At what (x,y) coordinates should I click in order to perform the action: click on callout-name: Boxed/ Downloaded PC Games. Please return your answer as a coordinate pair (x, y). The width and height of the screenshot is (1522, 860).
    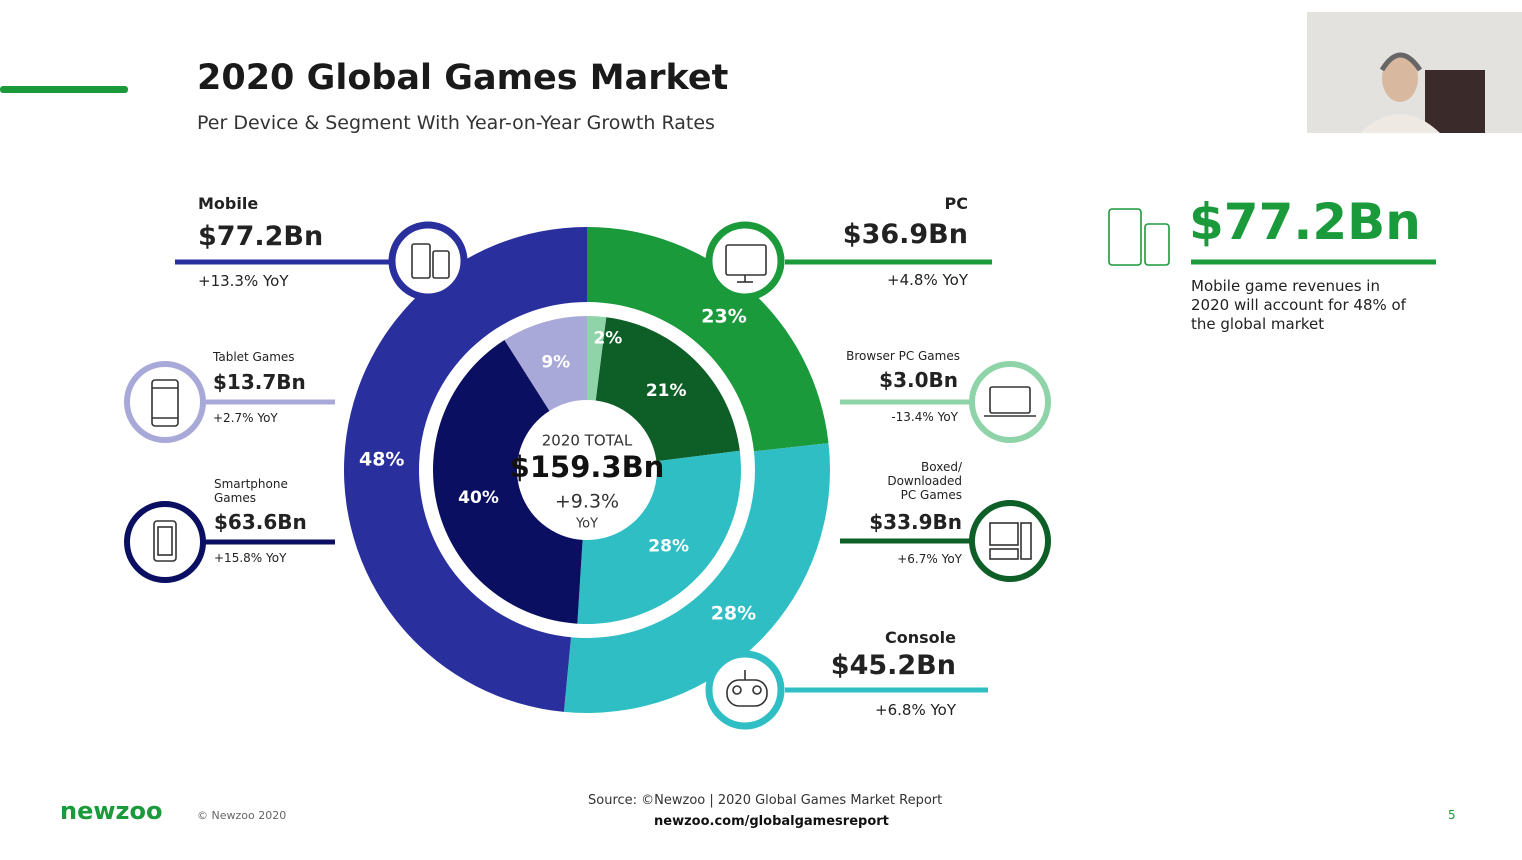
    Looking at the image, I should click on (924, 481).